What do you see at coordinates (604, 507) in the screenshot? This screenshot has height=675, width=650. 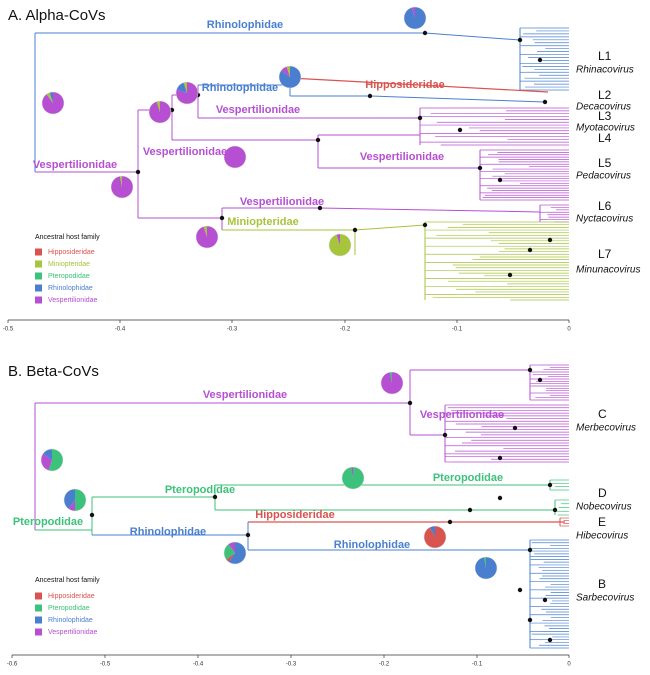 I see `clade-genus: Nobecovirus` at bounding box center [604, 507].